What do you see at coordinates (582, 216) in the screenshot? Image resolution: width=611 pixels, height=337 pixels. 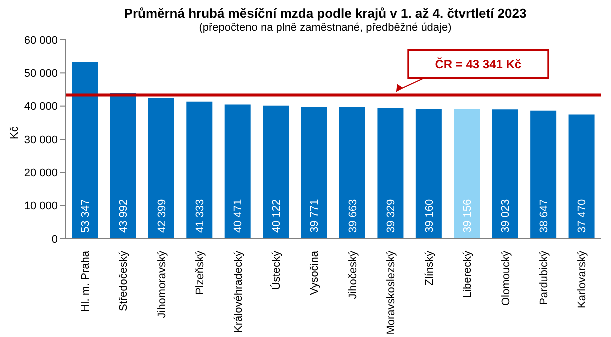 I see `data-label: 37 470` at bounding box center [582, 216].